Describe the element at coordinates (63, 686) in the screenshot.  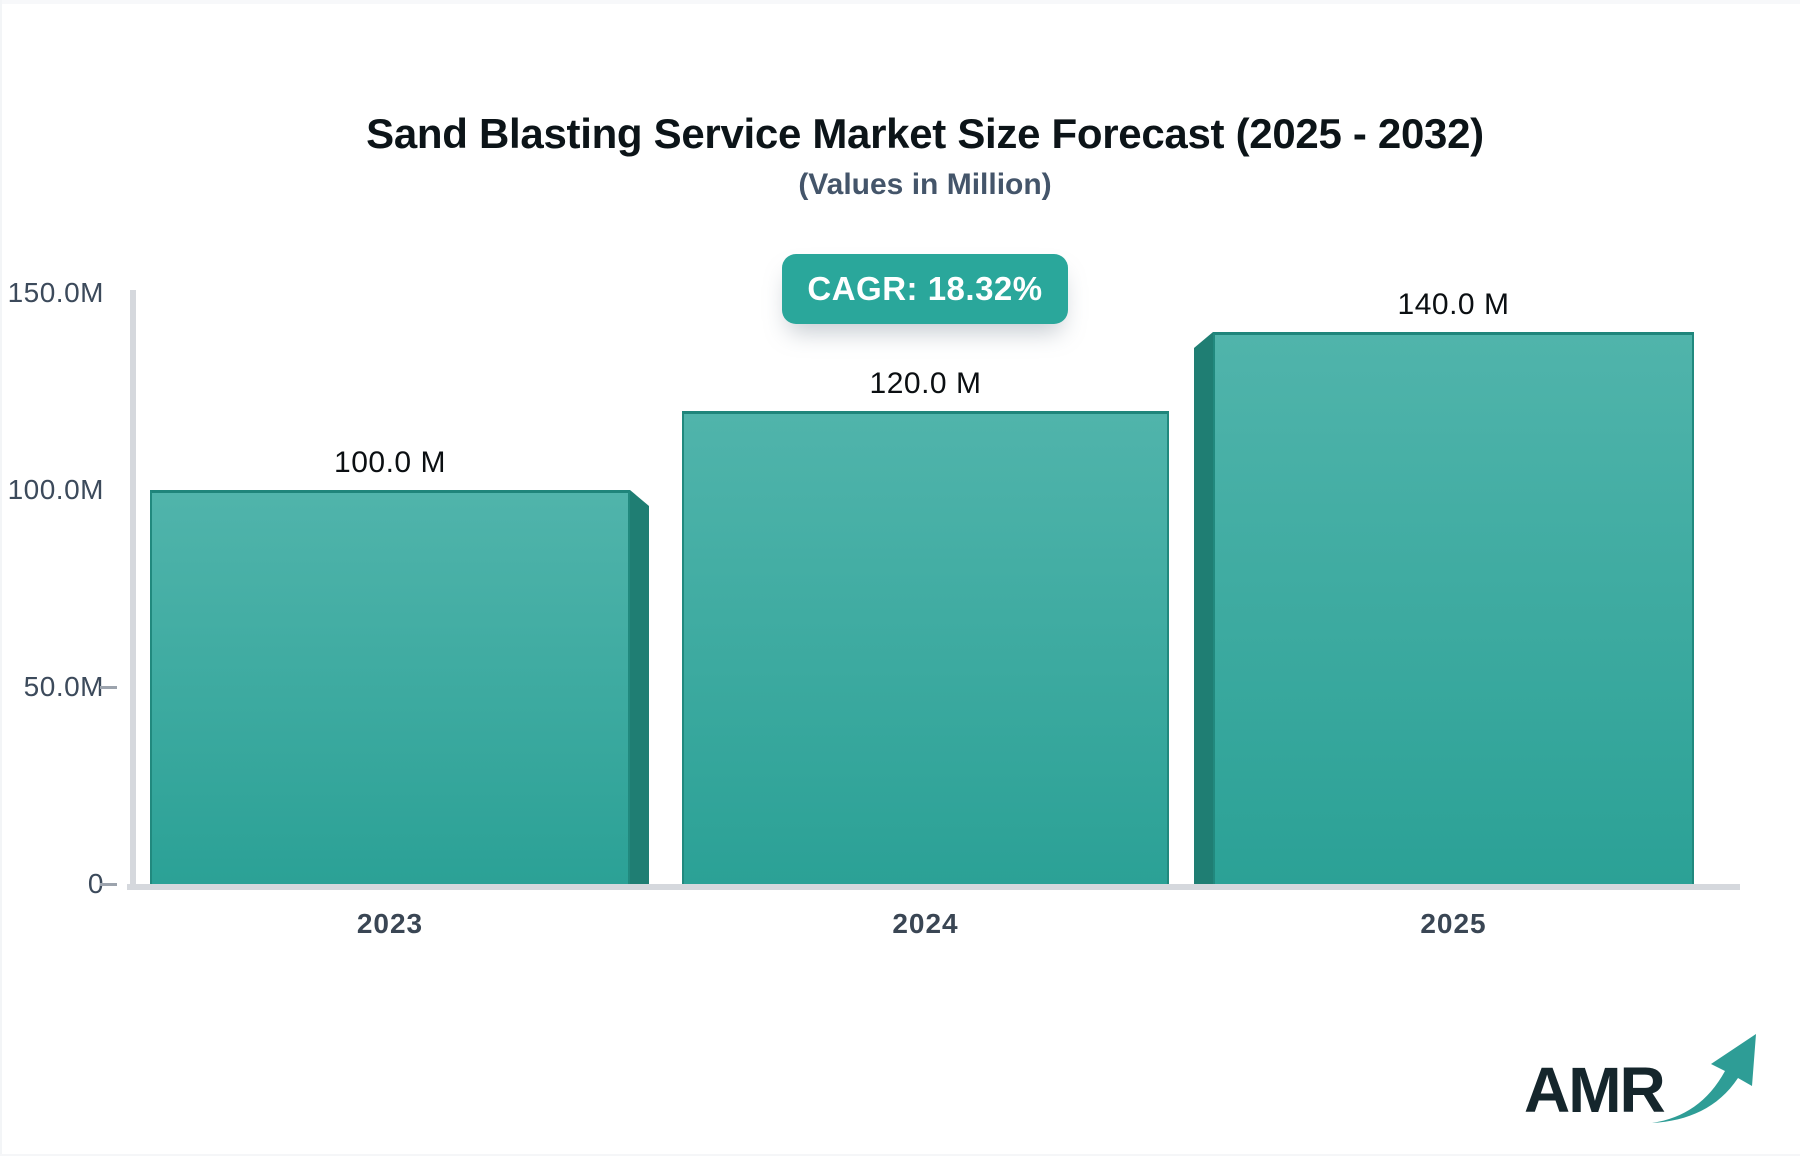
I see `y-axis-tick-label: 50.0M` at that location.